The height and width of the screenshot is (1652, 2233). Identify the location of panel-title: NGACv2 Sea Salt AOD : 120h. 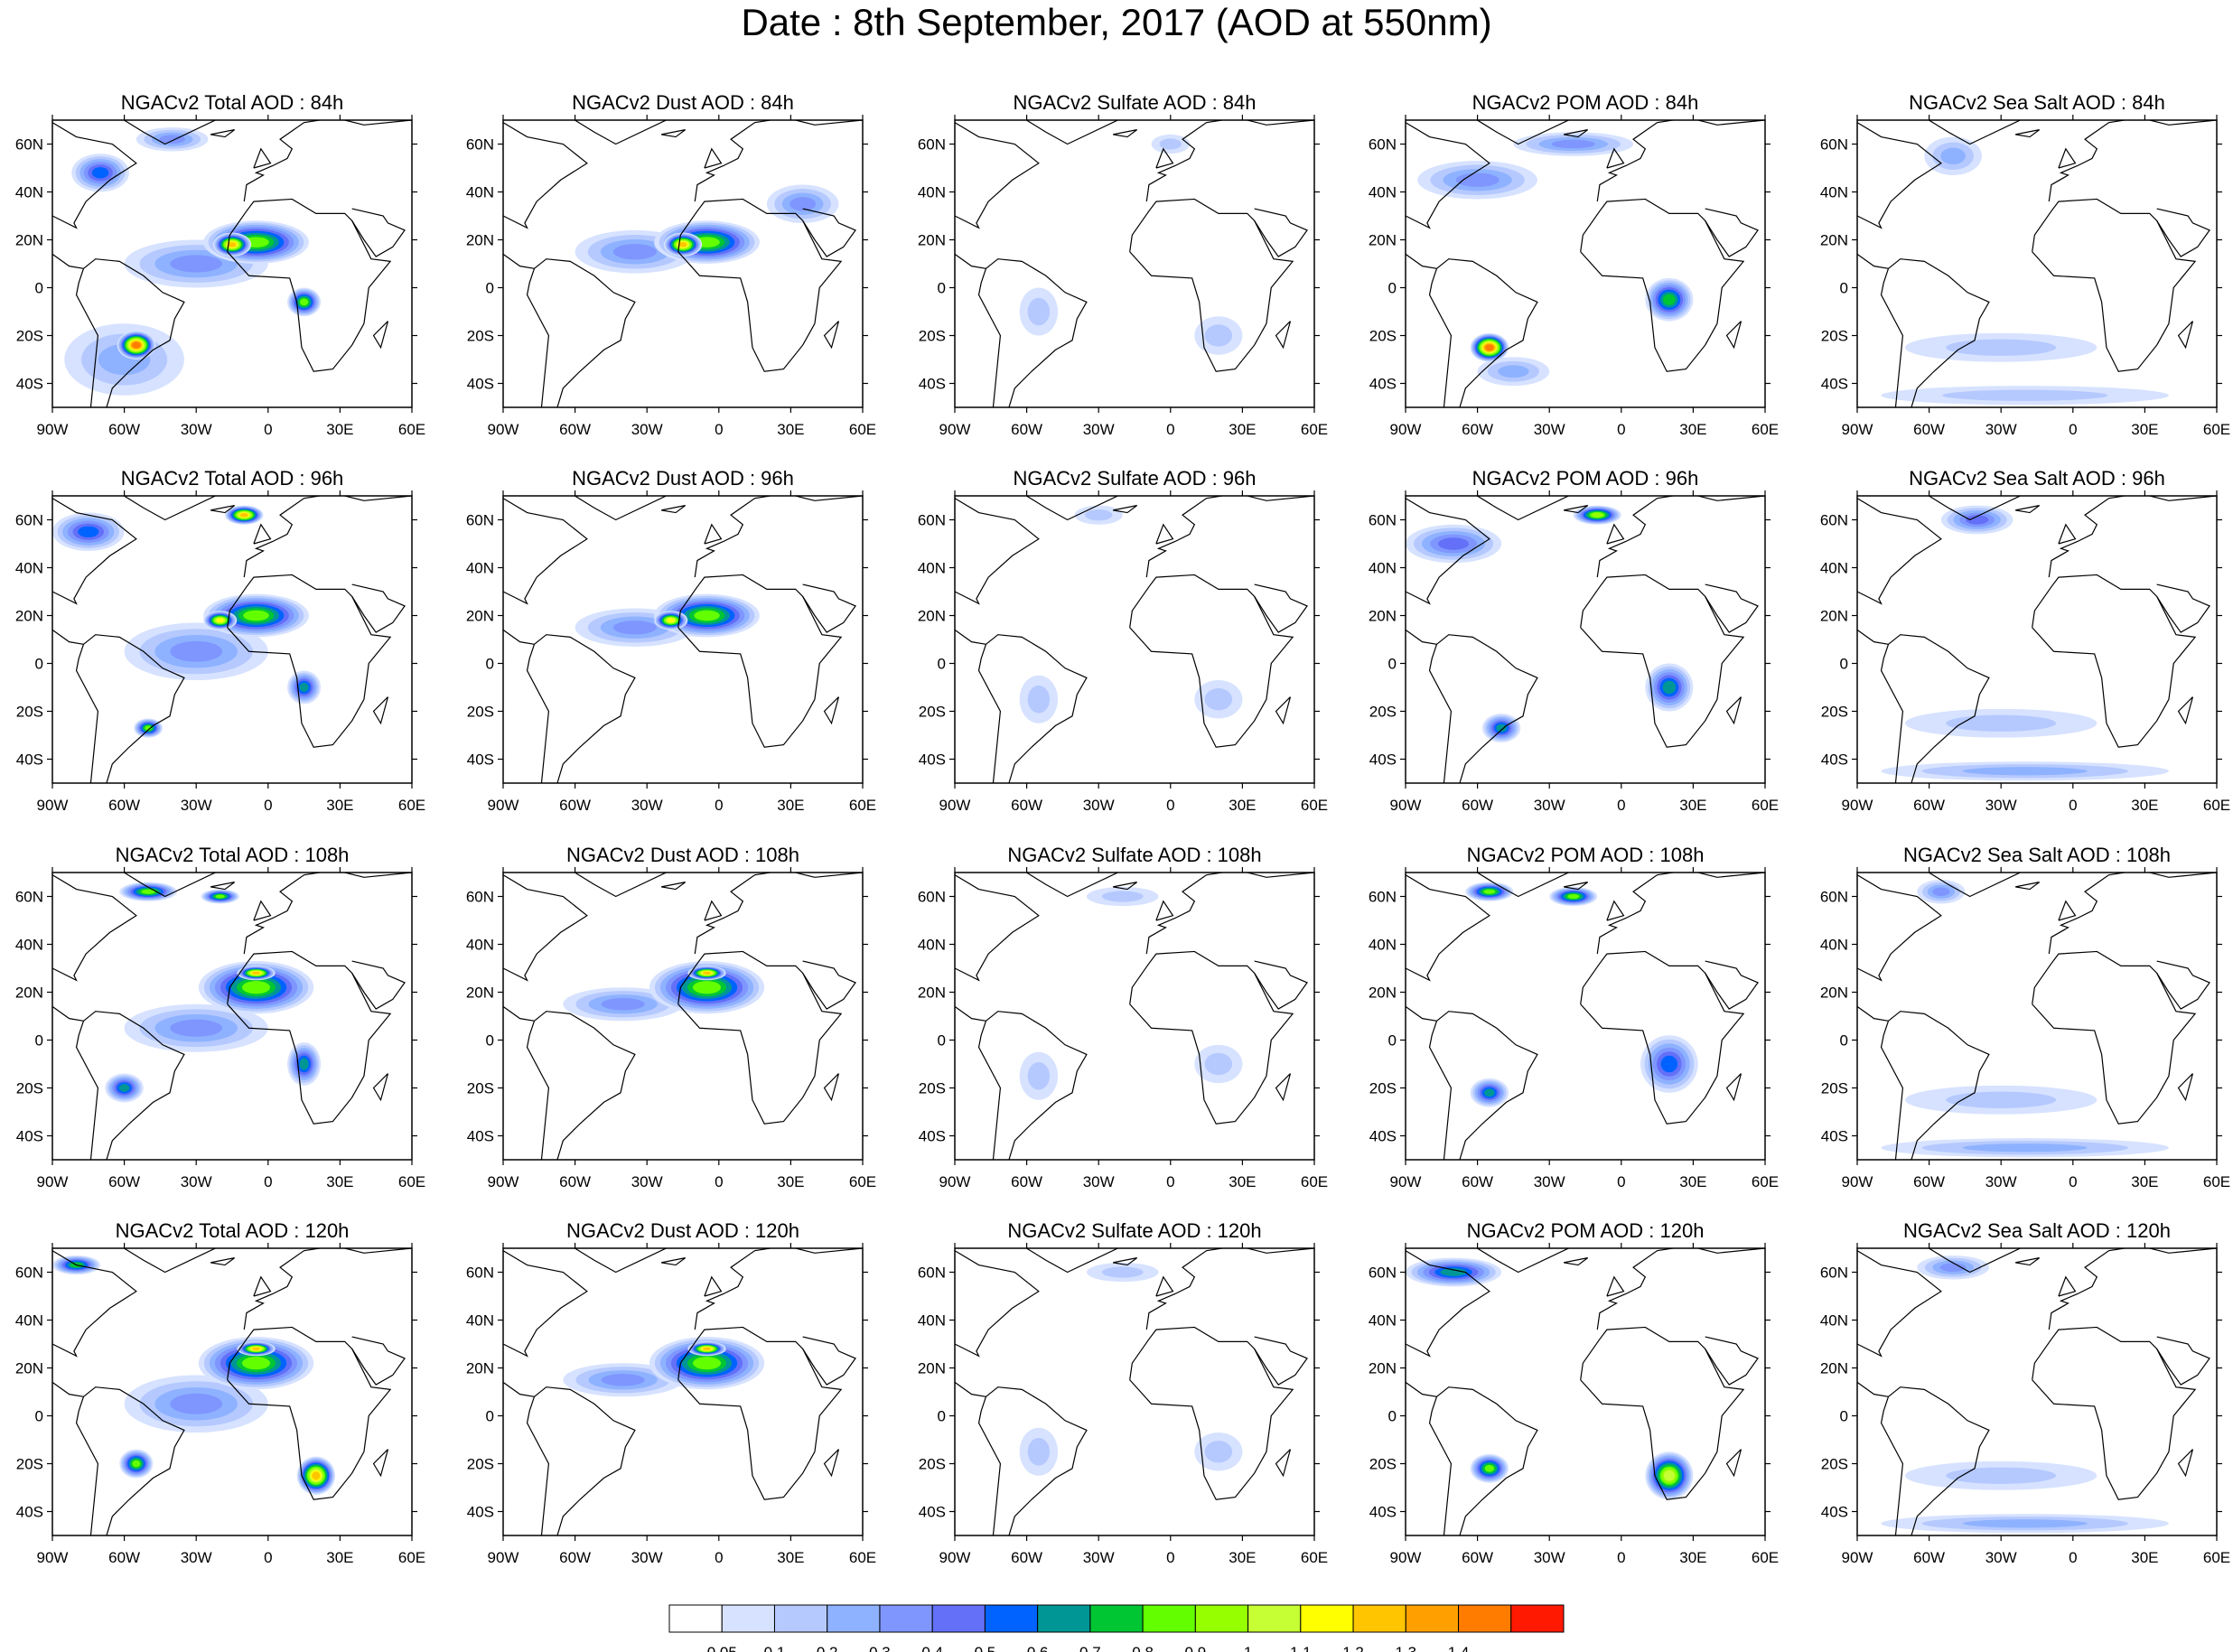
(2037, 1230).